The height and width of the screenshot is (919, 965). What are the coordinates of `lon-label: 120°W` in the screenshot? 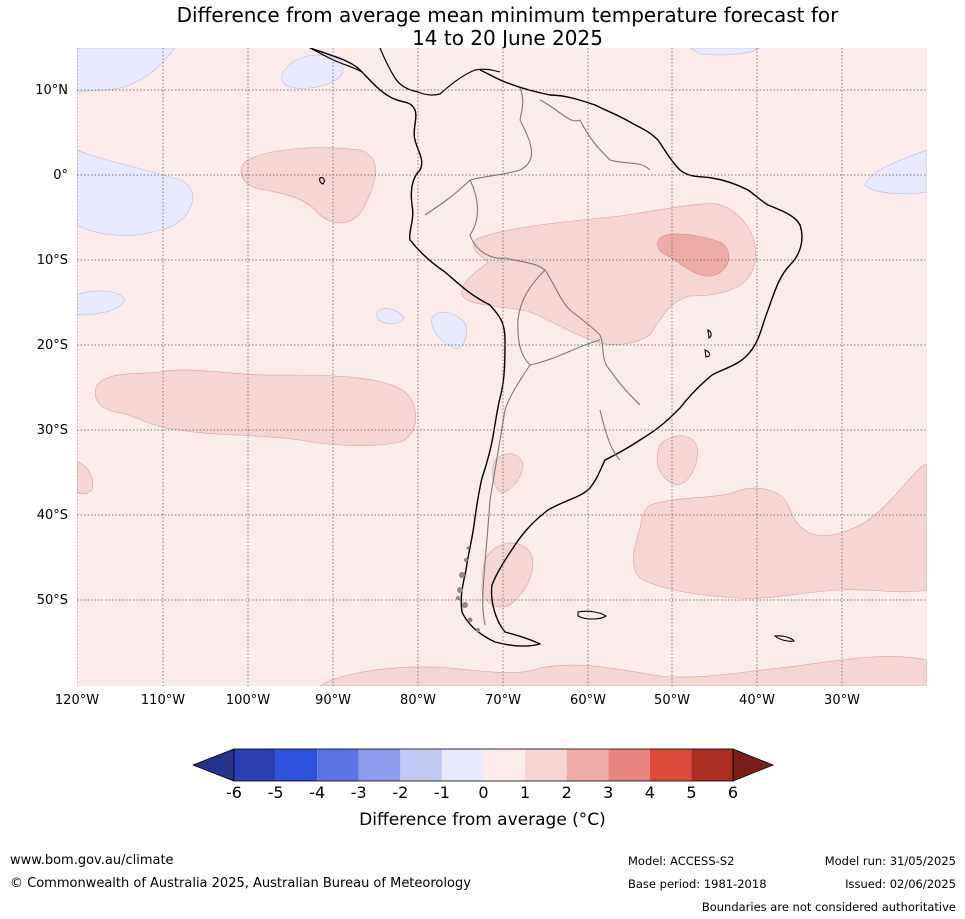 It's located at (77, 700).